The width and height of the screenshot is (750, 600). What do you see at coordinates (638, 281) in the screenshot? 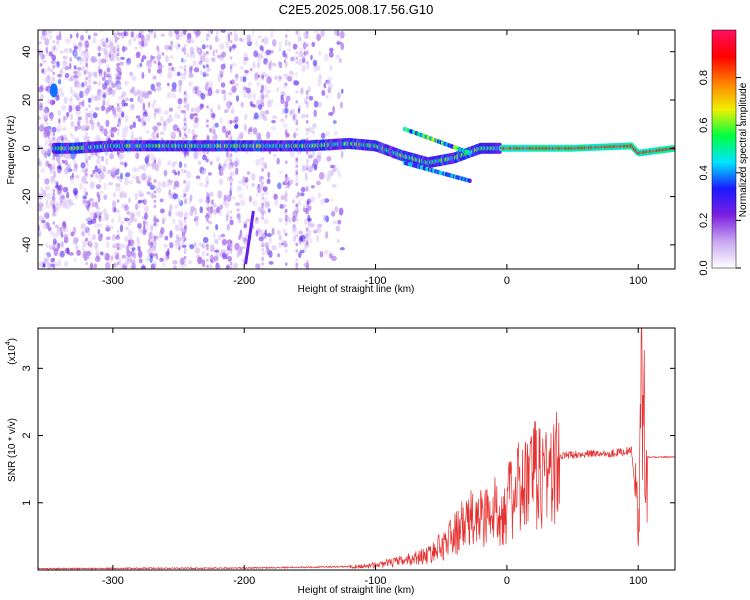
I see `x-tick-label: 100` at bounding box center [638, 281].